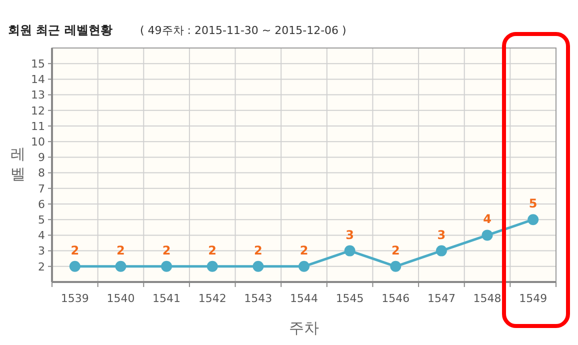 This screenshot has width=578, height=345. I want to click on x-tick-label: 1549, so click(533, 298).